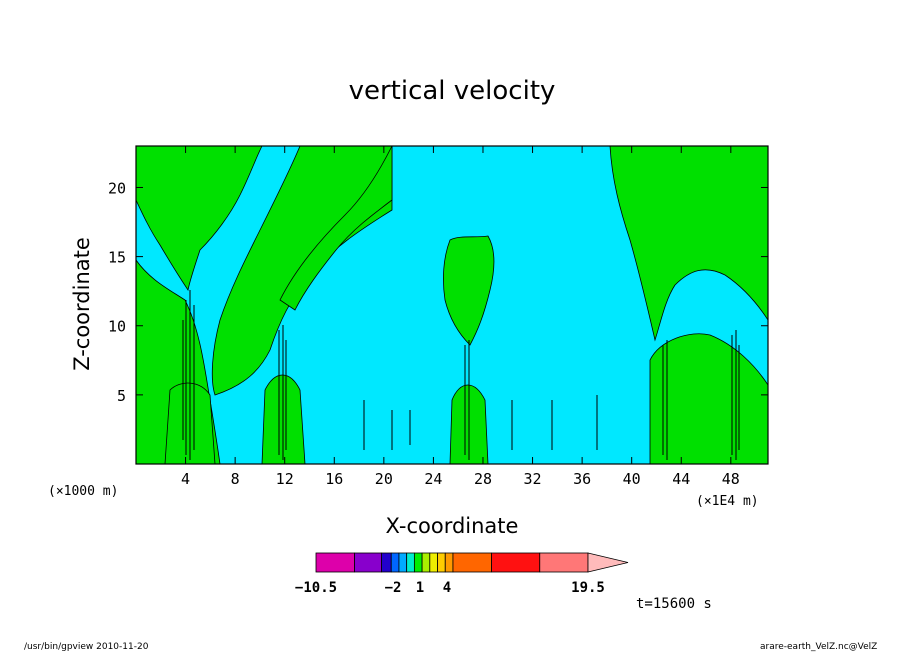 Image resolution: width=904 pixels, height=654 pixels. What do you see at coordinates (731, 479) in the screenshot?
I see `x-tick-label: 48` at bounding box center [731, 479].